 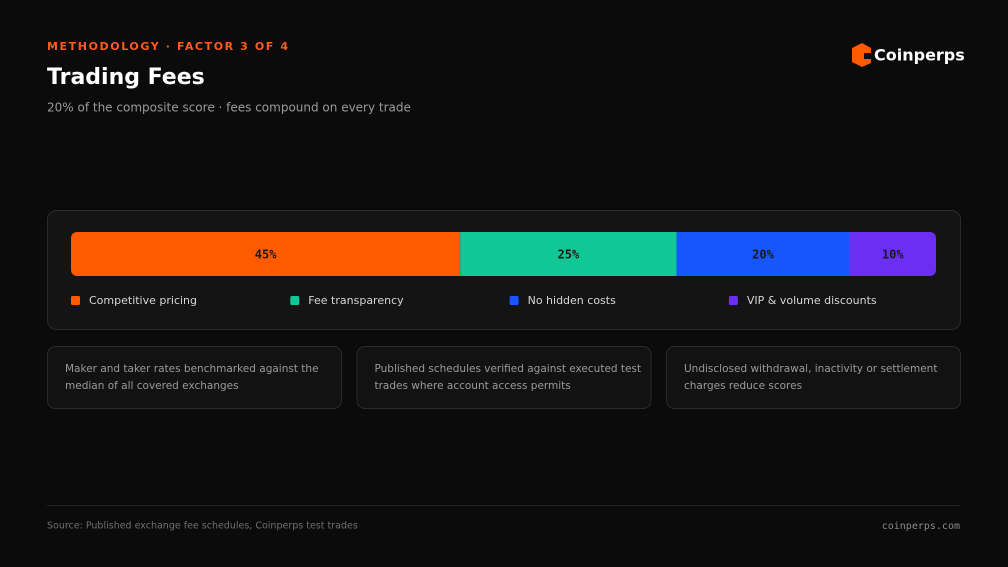 I want to click on title: Trading Fees, so click(x=126, y=77).